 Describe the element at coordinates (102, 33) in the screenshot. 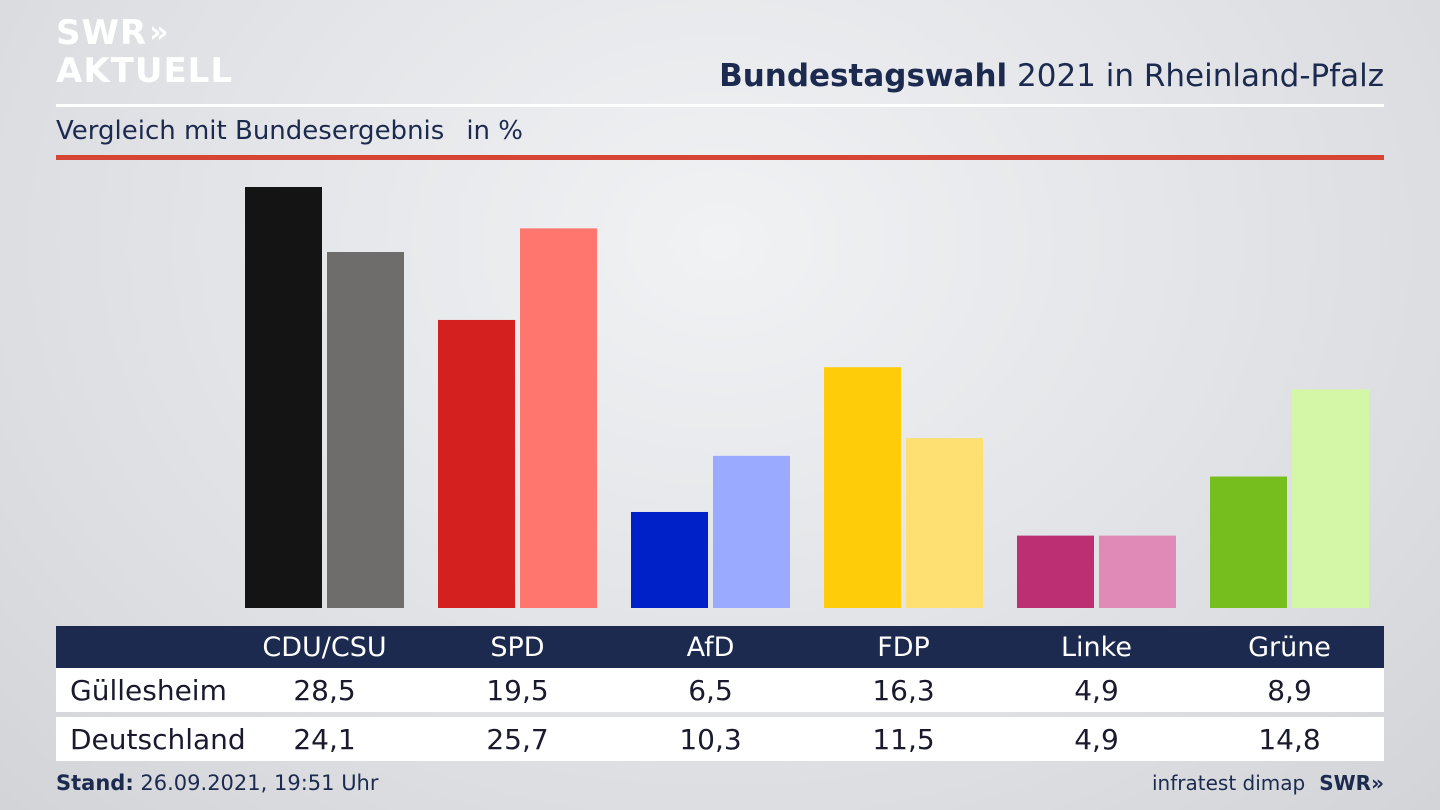

I see `logo-line1: SWR` at that location.